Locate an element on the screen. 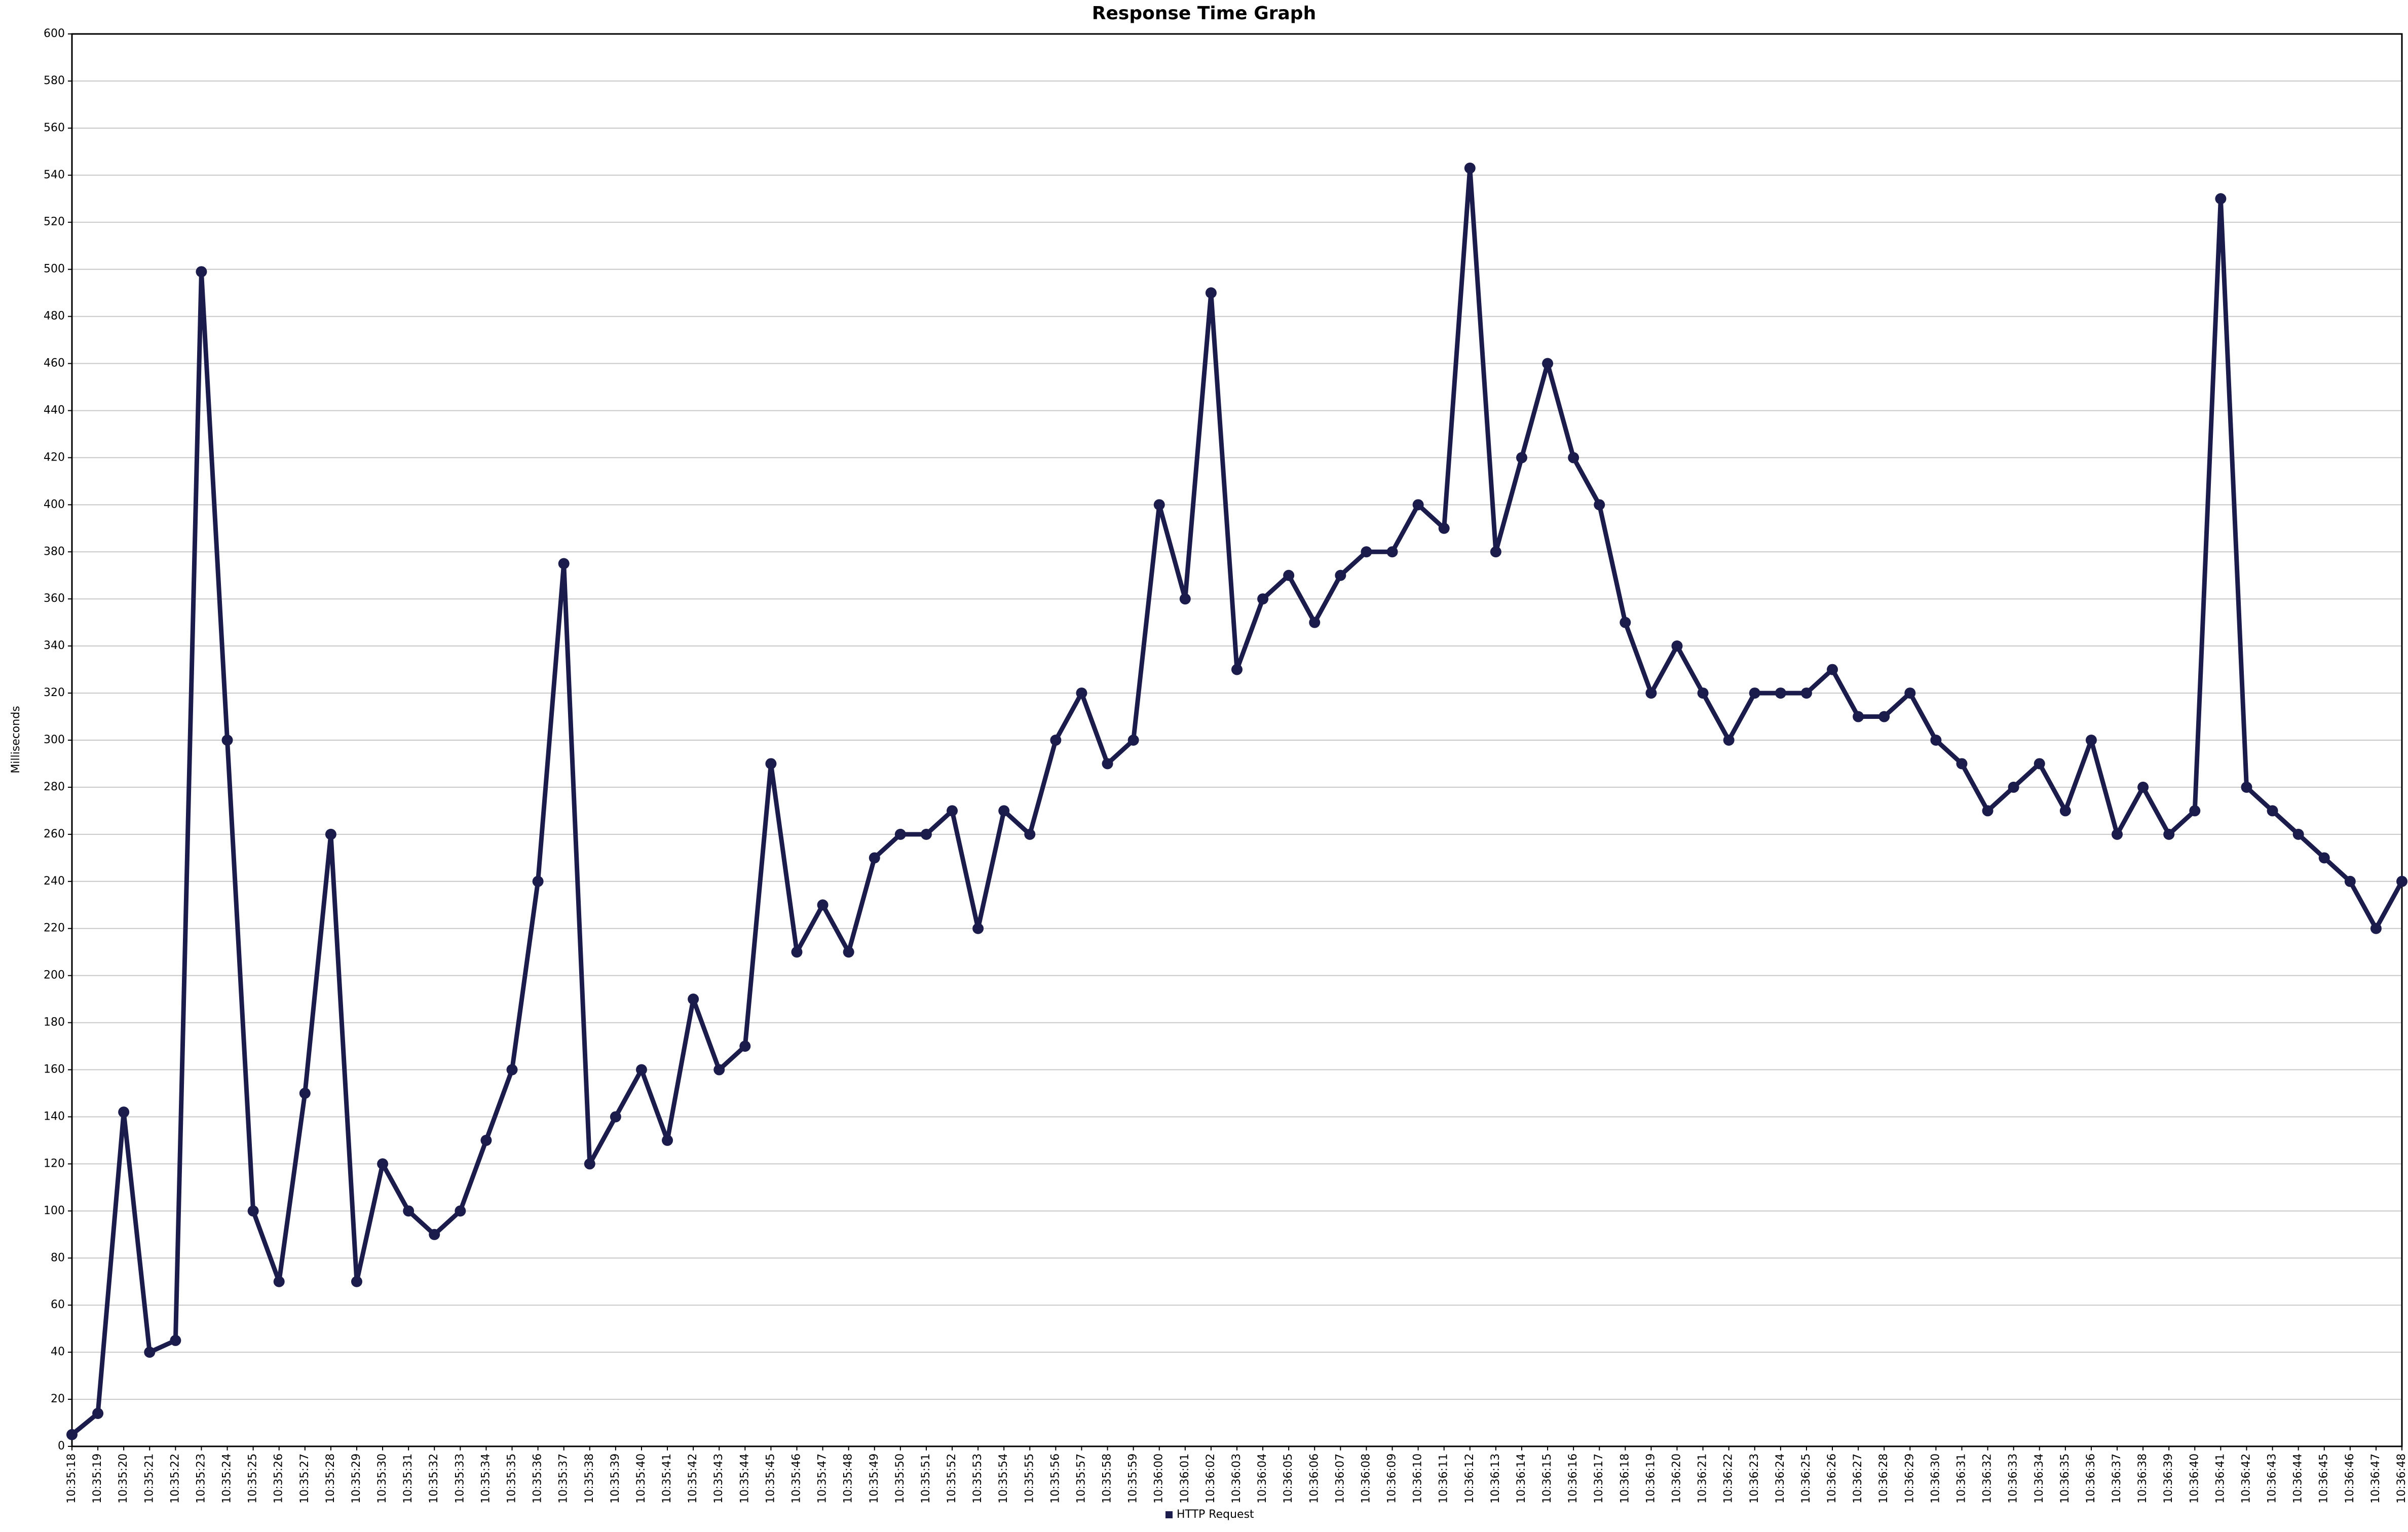 This screenshot has width=2408, height=1532. y-tick-label: 420 is located at coordinates (54, 458).